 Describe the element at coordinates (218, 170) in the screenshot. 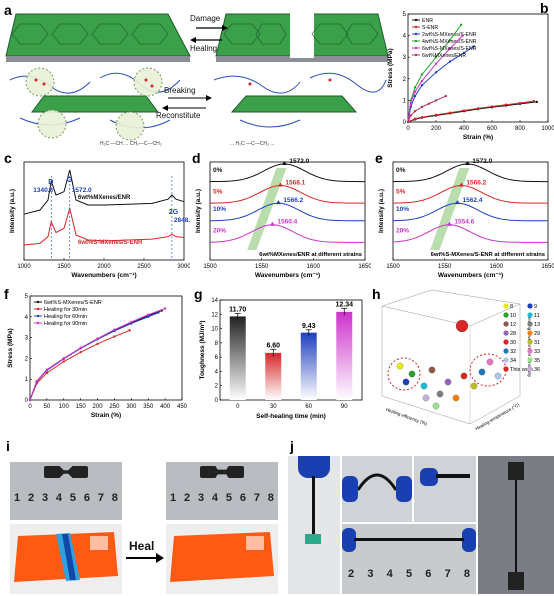

I see `strain-label: 0%` at that location.